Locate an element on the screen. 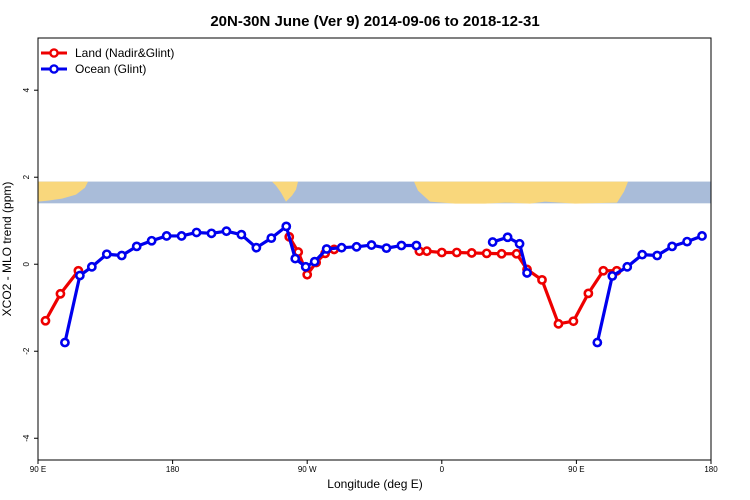 Image resolution: width=750 pixels, height=500 pixels. series-line-land is located at coordinates (518, 287).